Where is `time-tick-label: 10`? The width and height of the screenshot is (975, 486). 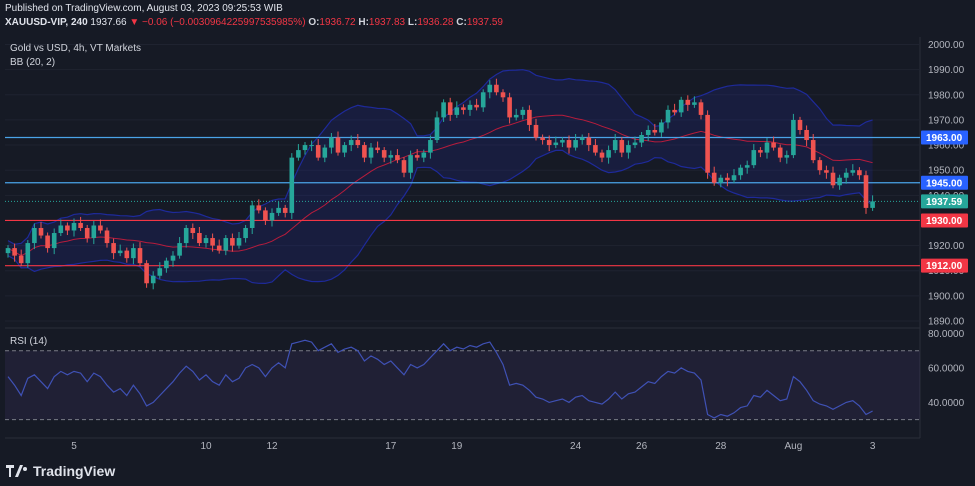 time-tick-label: 10 is located at coordinates (206, 446).